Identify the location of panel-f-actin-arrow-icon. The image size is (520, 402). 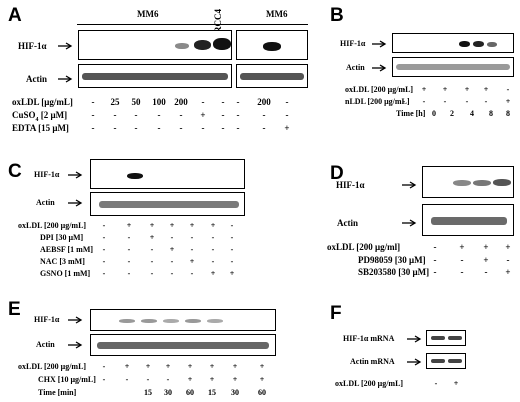
(414, 362).